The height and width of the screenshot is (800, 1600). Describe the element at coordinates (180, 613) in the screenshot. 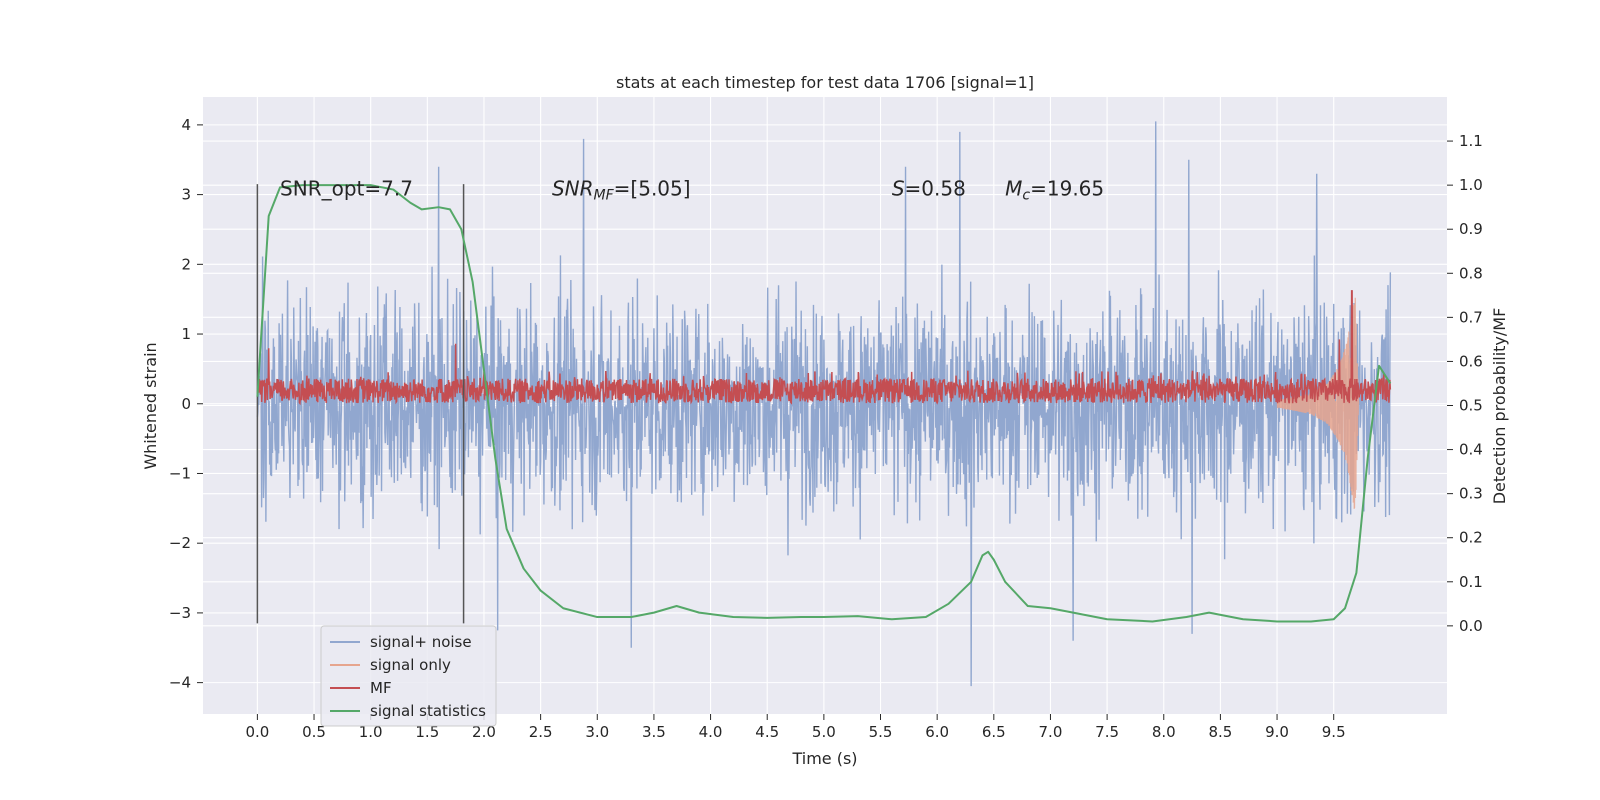

I see `y-tick-label: −3` at that location.